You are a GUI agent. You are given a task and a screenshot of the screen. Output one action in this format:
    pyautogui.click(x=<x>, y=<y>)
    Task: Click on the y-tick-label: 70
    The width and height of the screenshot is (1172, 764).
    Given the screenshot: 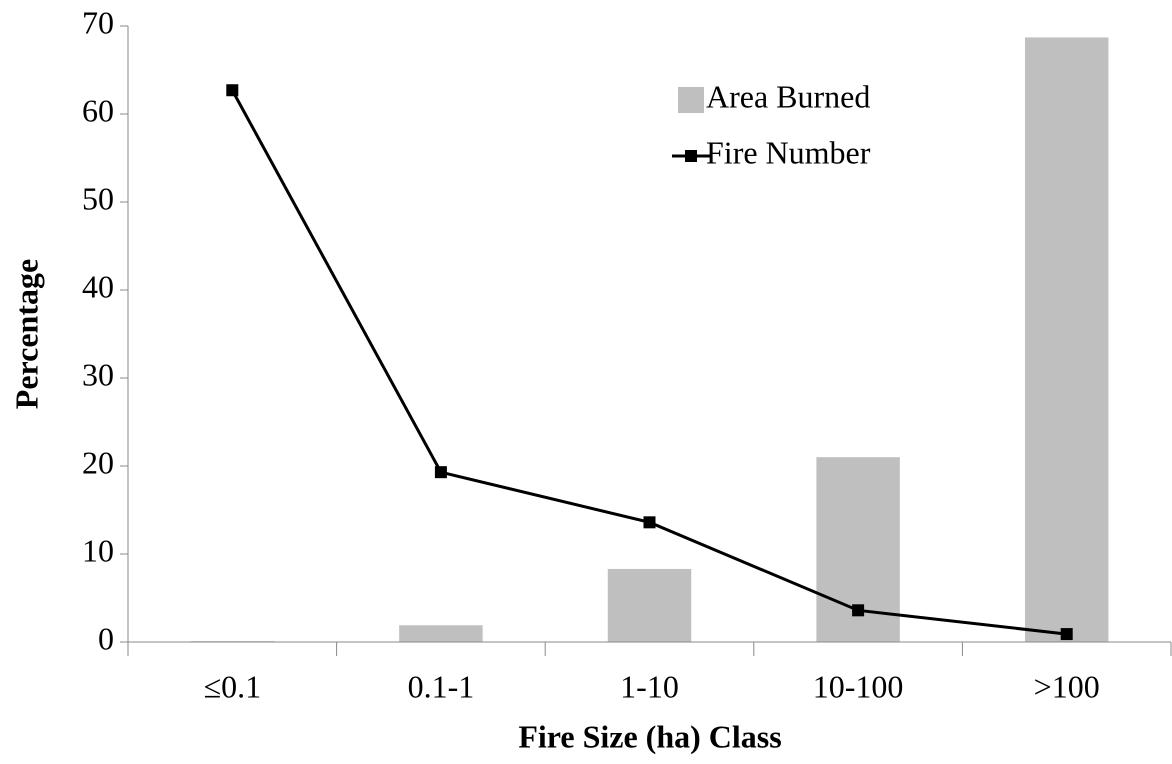 What is the action you would take?
    pyautogui.click(x=98, y=22)
    